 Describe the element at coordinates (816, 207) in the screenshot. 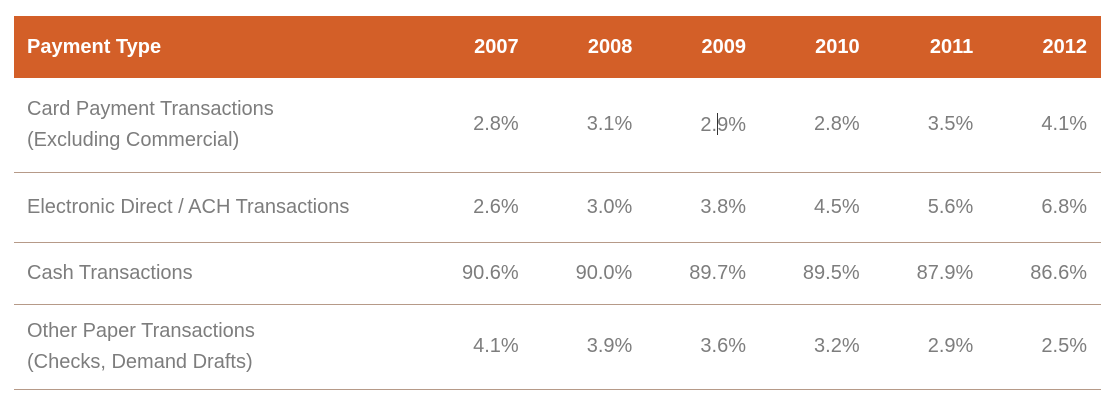

I see `value-cell: 4.5%` at that location.